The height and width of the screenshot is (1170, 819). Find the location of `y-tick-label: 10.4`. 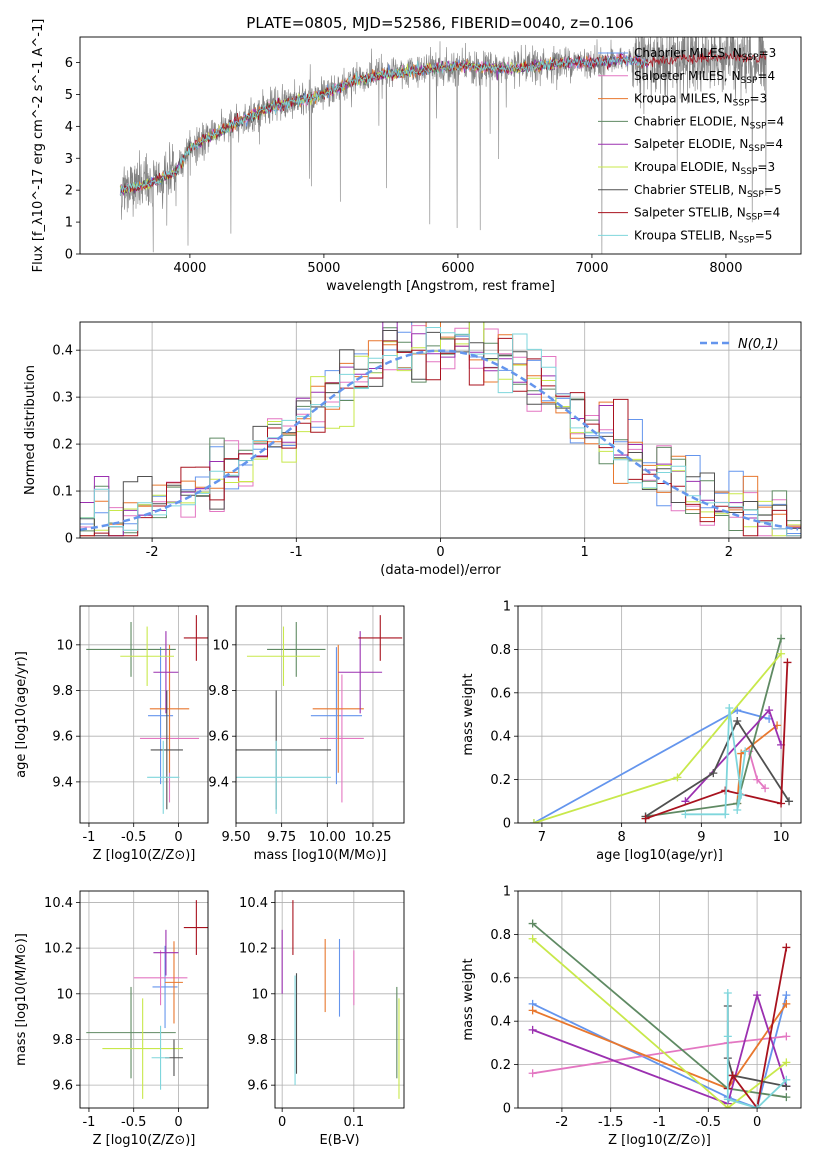

y-tick-label: 10.4 is located at coordinates (58, 903).